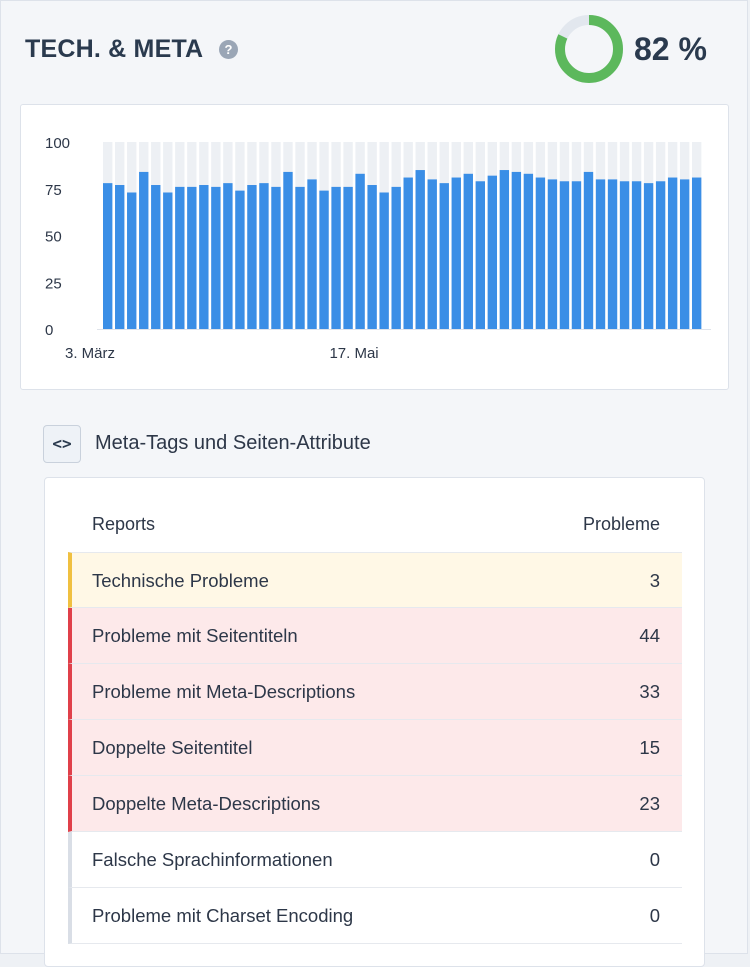 Image resolution: width=750 pixels, height=967 pixels. What do you see at coordinates (90, 353) in the screenshot?
I see `x-tick-label: 3. März` at bounding box center [90, 353].